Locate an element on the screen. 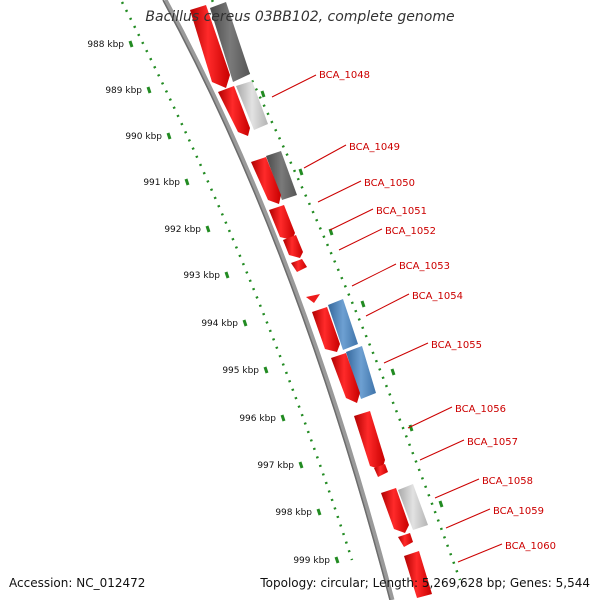 Image resolution: width=600 pixels, height=600 pixels. gene-label: BCA_1057 is located at coordinates (492, 442).